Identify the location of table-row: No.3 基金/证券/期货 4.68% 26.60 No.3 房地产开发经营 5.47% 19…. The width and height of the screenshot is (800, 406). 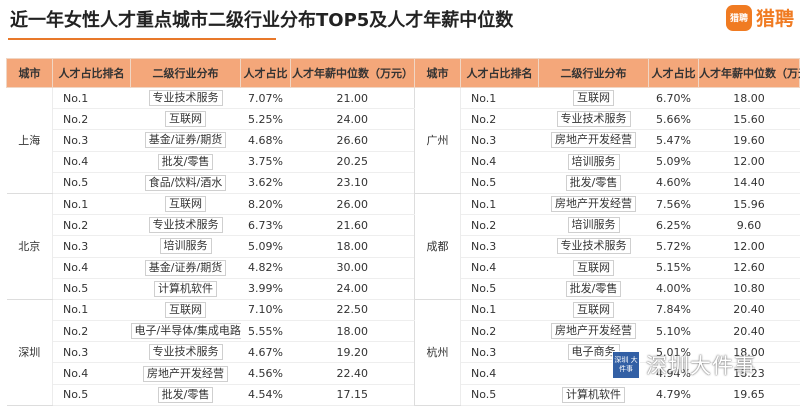
(403, 140).